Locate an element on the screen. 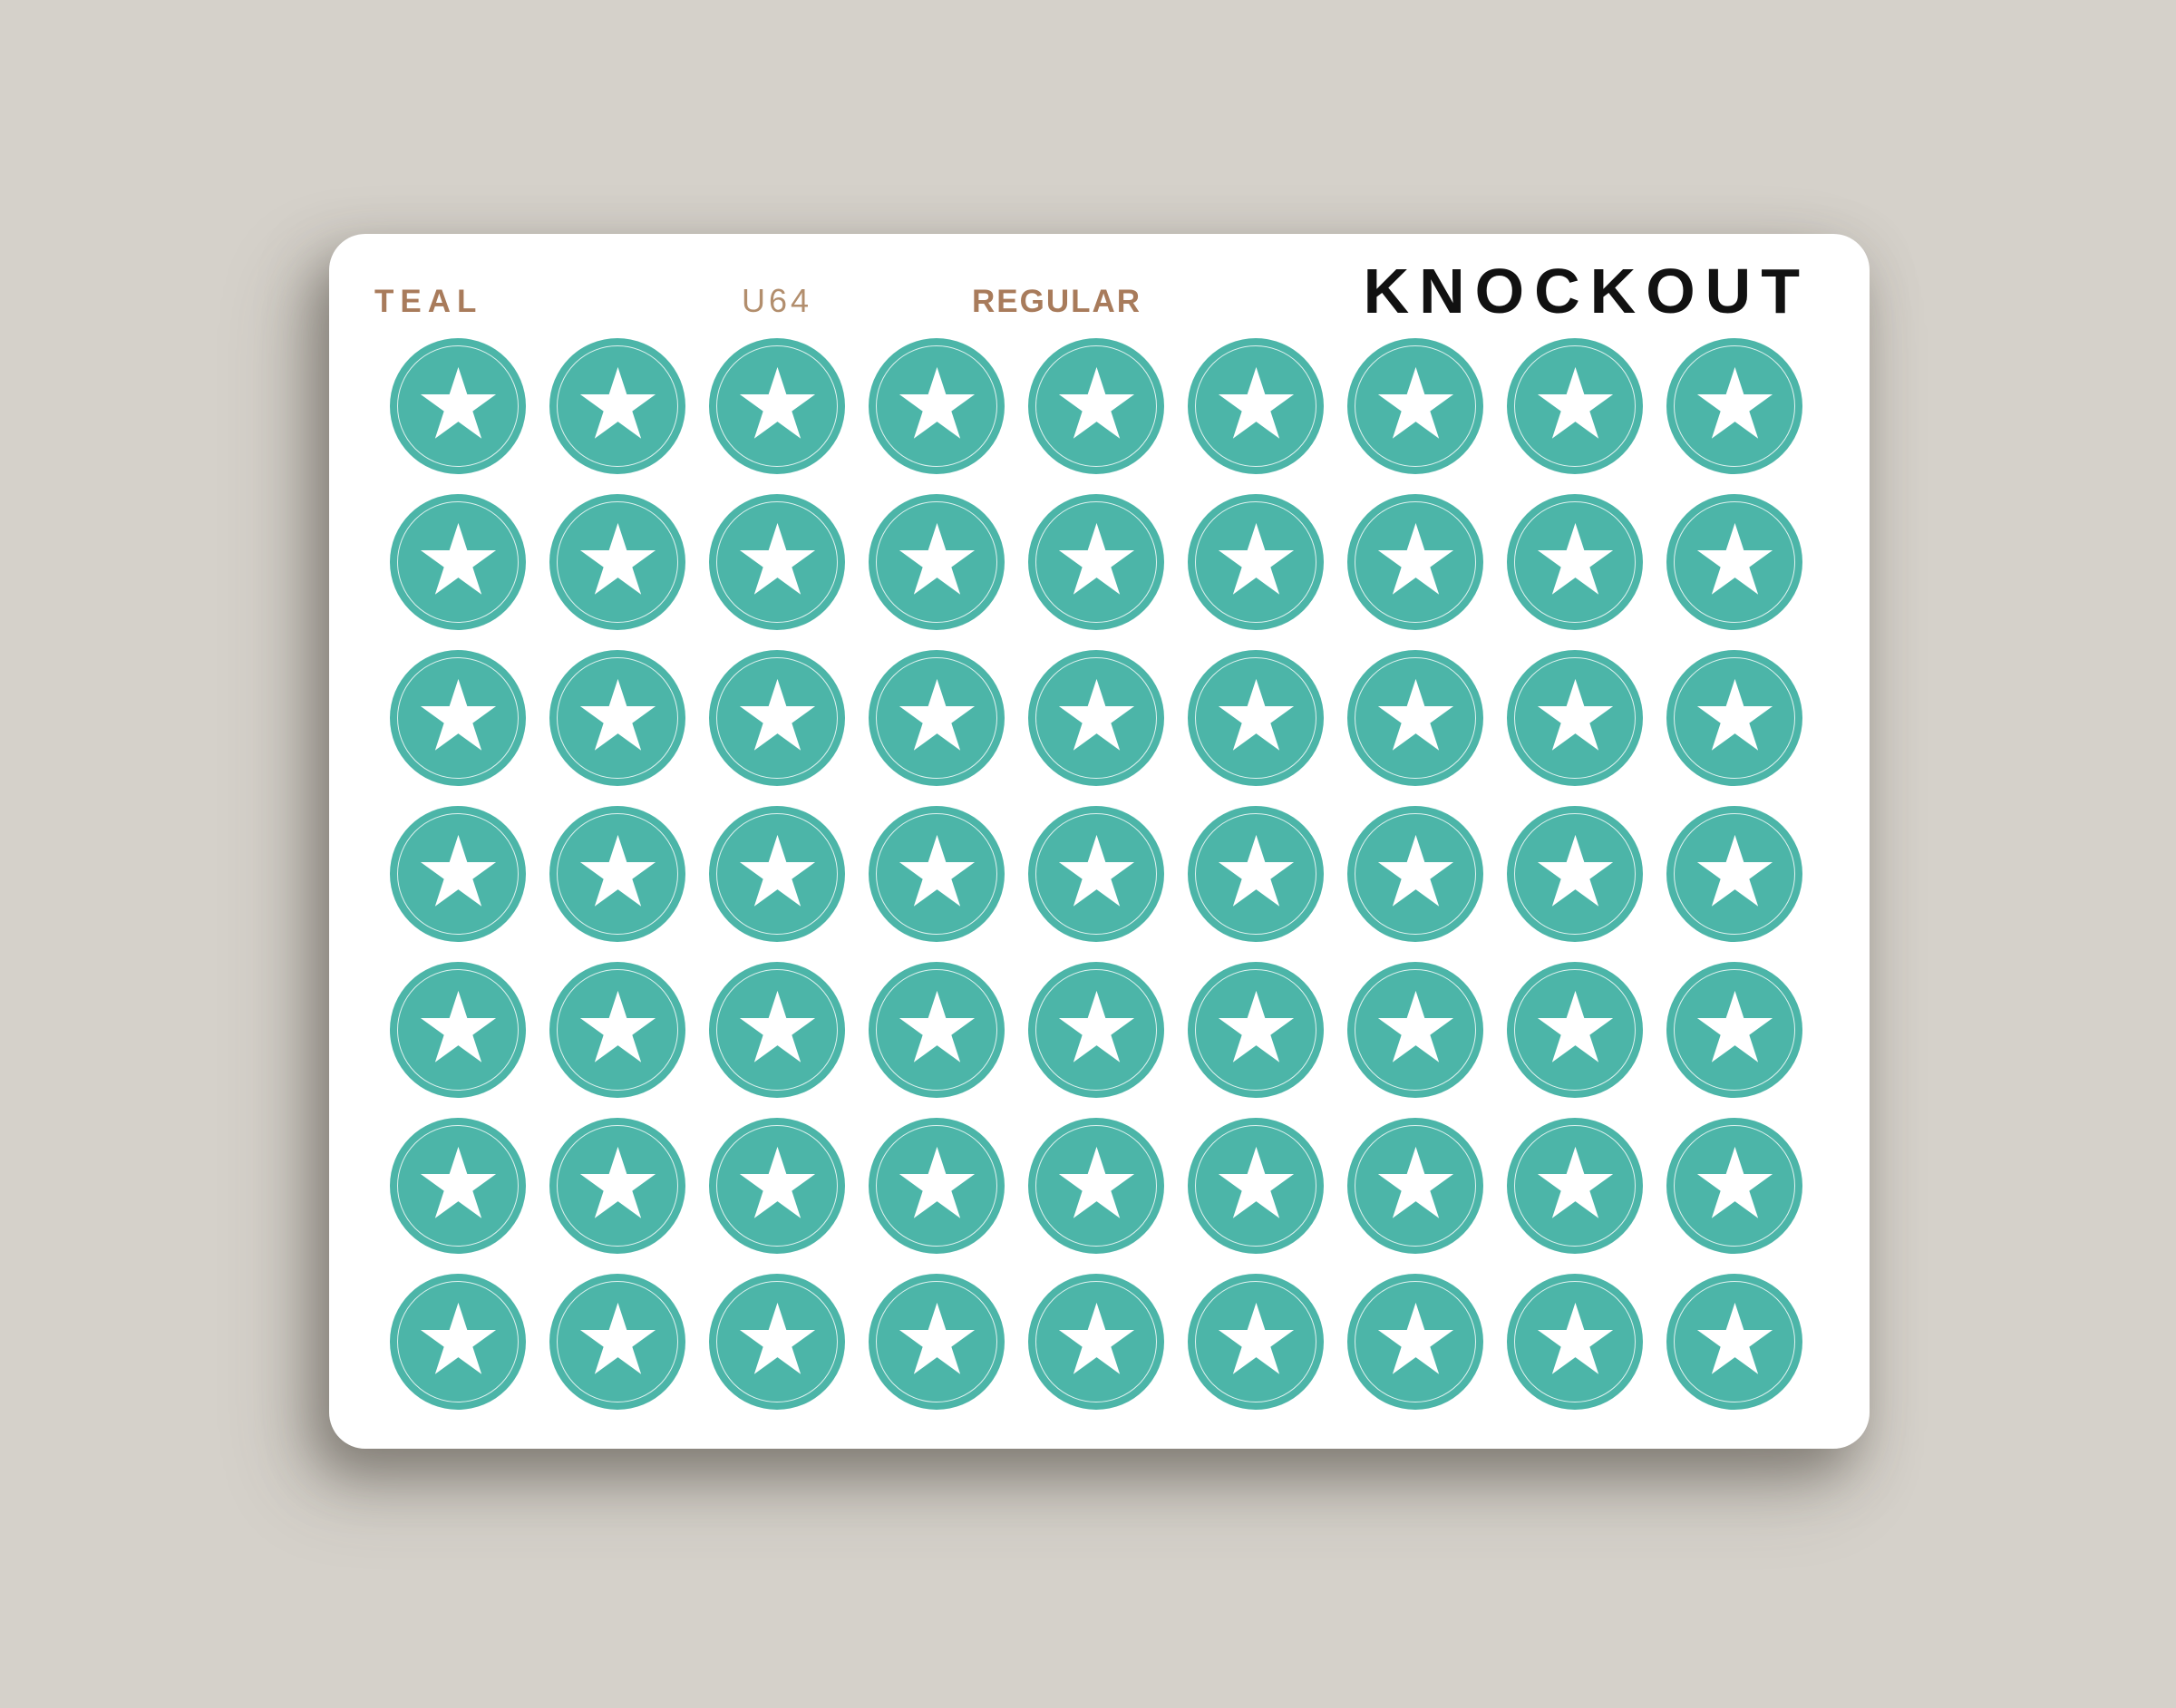 Image resolution: width=2176 pixels, height=1708 pixels. brand-logo: KNOCKOUT is located at coordinates (1586, 291).